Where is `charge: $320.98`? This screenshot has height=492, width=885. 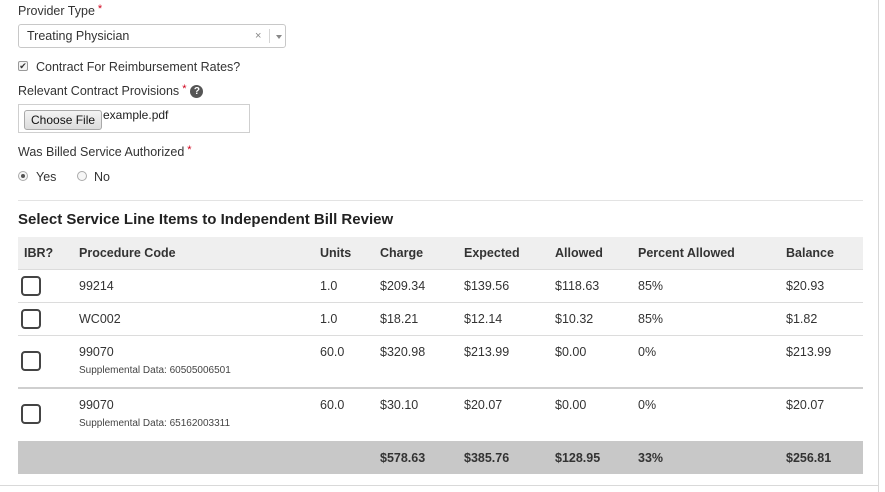 charge: $320.98 is located at coordinates (403, 352).